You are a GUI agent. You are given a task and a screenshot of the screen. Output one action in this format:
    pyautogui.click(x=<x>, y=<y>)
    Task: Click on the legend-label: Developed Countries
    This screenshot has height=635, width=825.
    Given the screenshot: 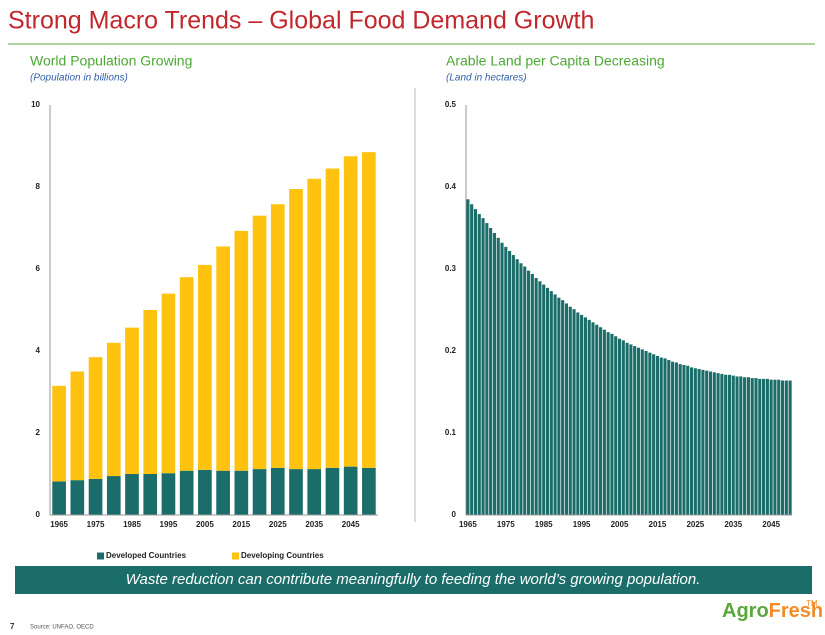 What is the action you would take?
    pyautogui.click(x=146, y=555)
    